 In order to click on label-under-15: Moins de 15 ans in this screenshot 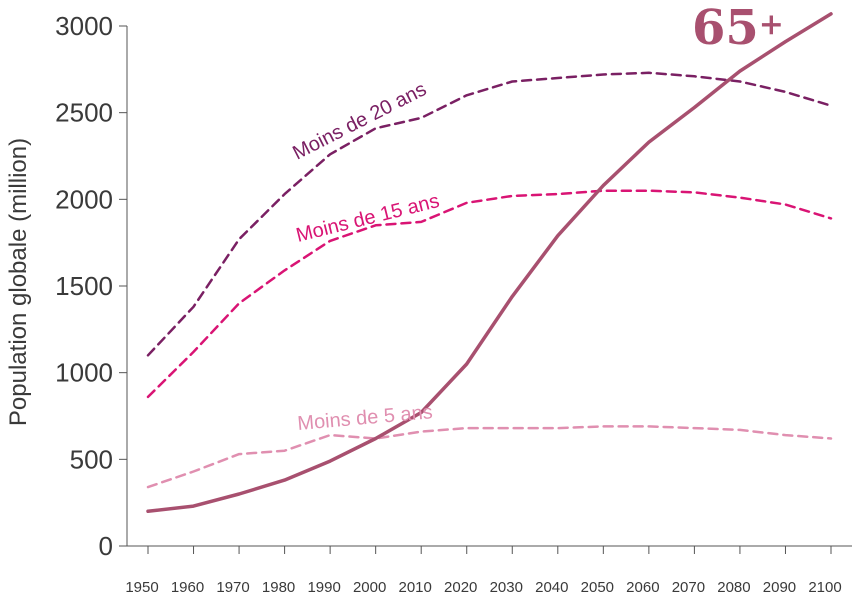, I will do `click(368, 218)`.